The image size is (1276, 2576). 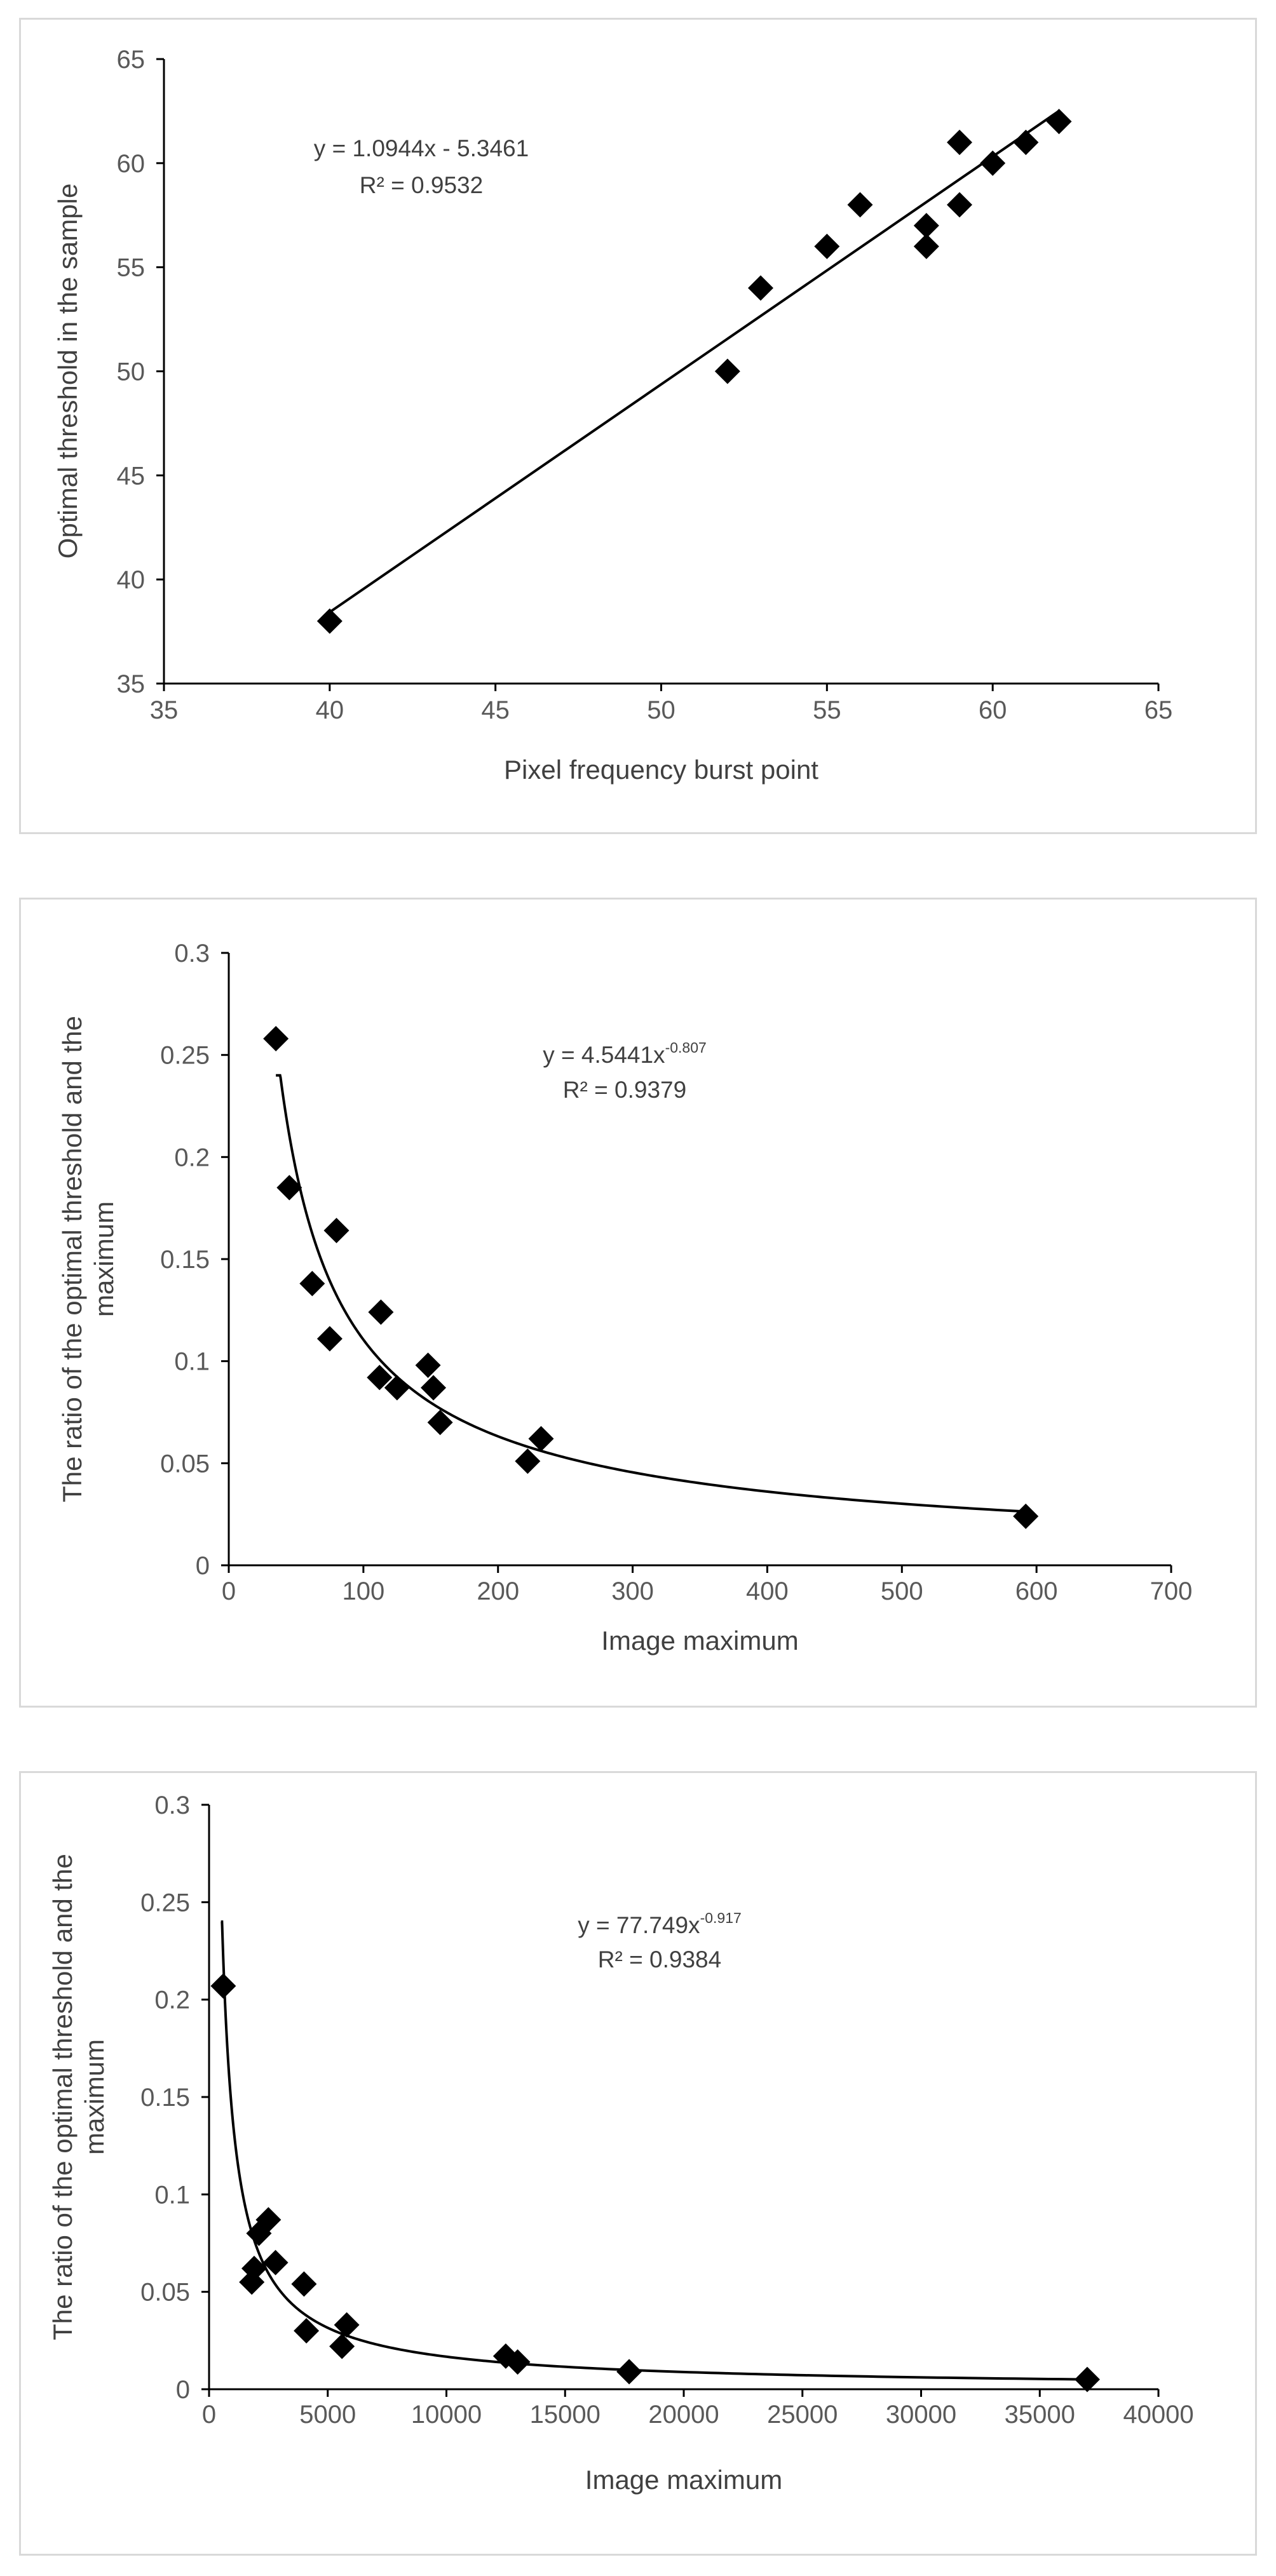 What do you see at coordinates (164, 710) in the screenshot?
I see `x-tick-label: 35` at bounding box center [164, 710].